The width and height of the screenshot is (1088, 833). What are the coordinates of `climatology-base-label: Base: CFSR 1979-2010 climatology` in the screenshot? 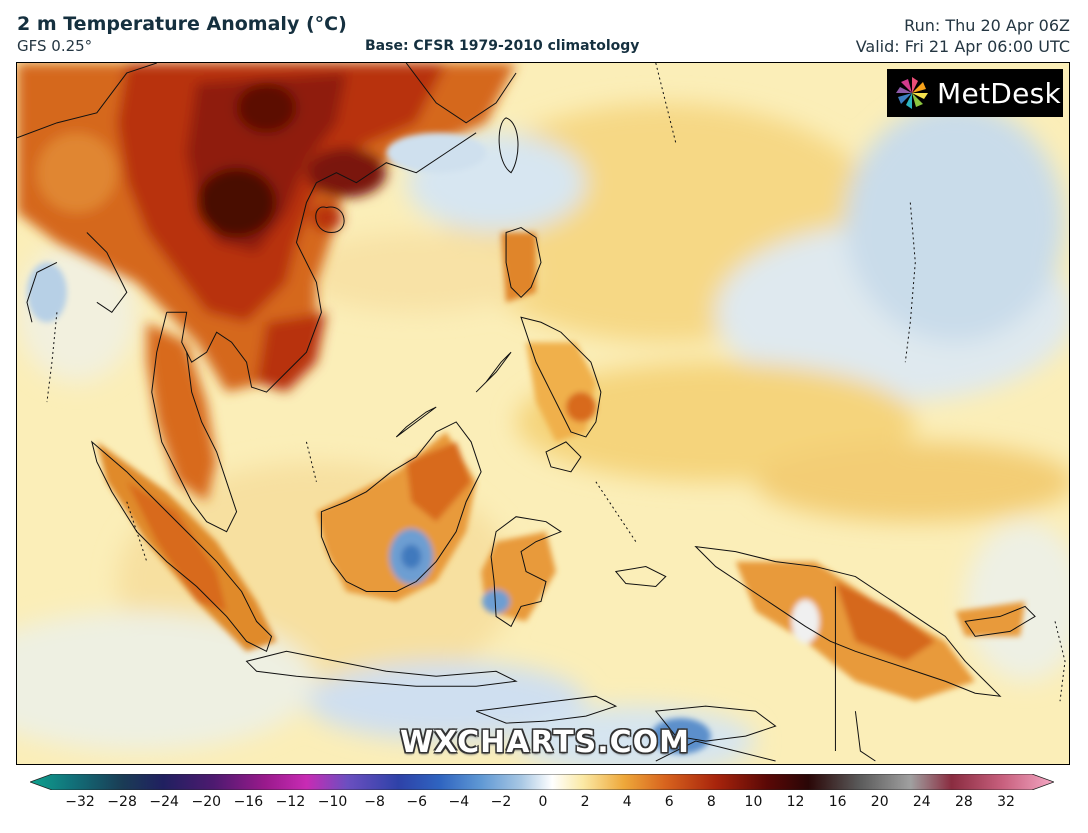 It's located at (502, 46).